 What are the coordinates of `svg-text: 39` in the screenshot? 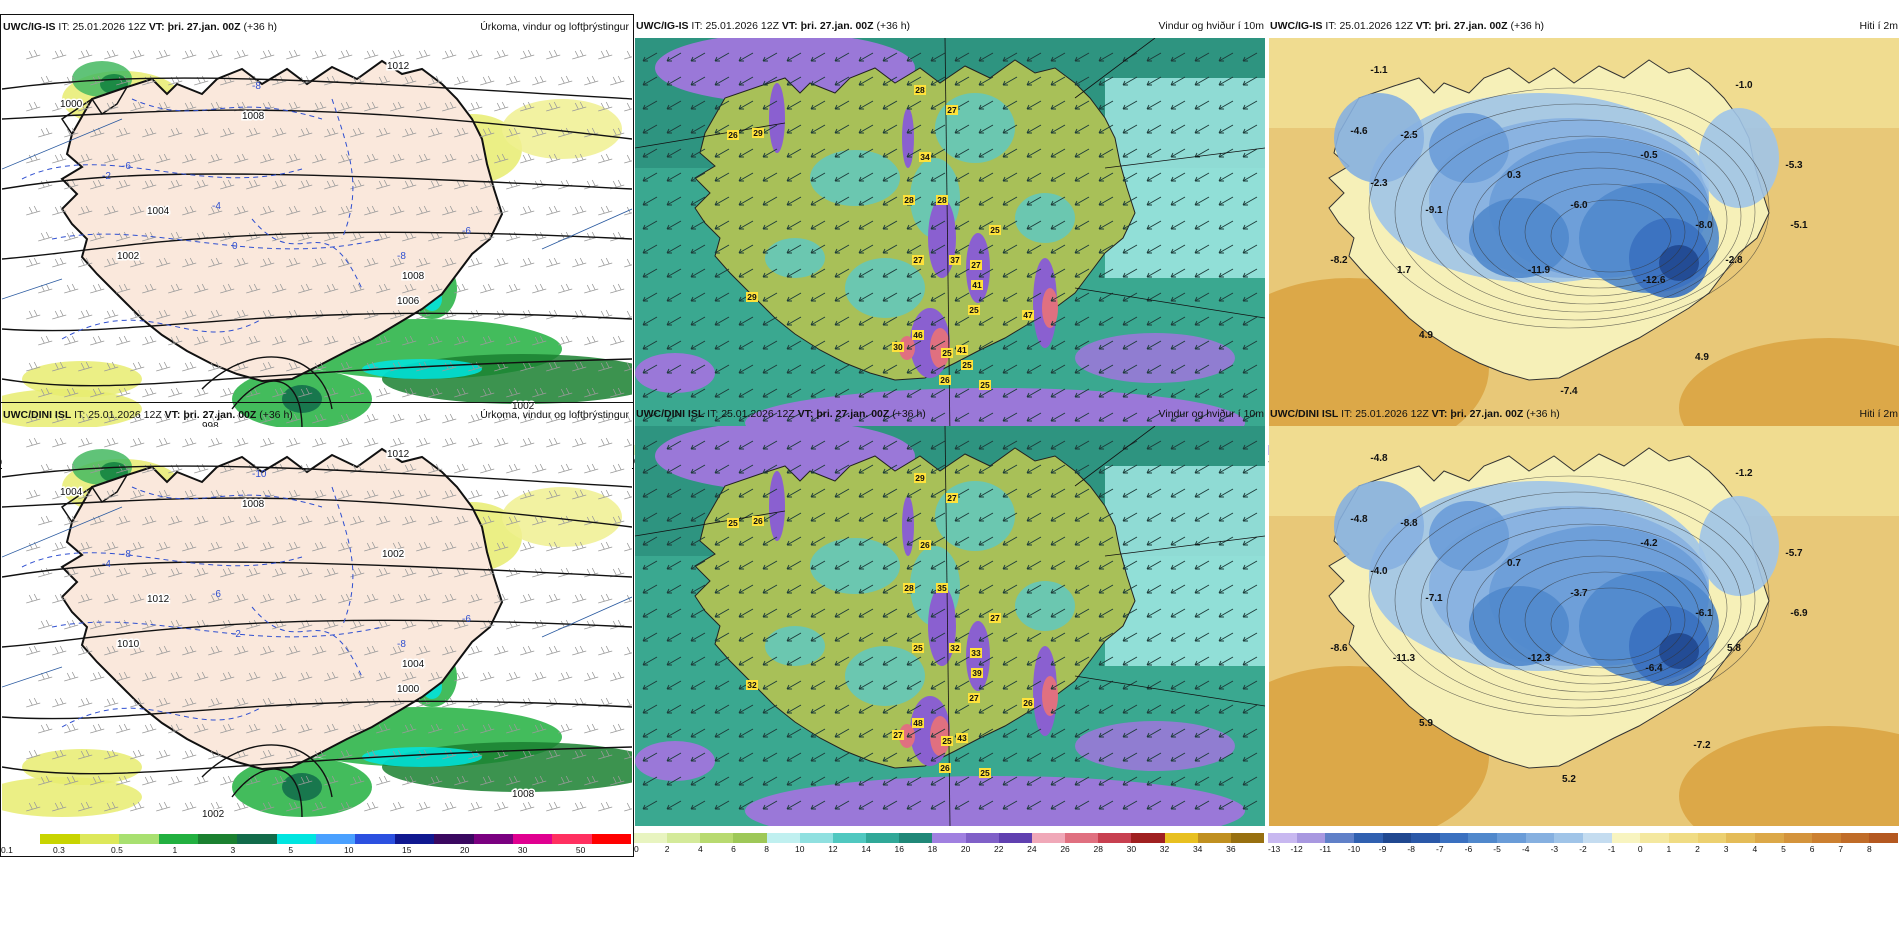 It's located at (977, 673).